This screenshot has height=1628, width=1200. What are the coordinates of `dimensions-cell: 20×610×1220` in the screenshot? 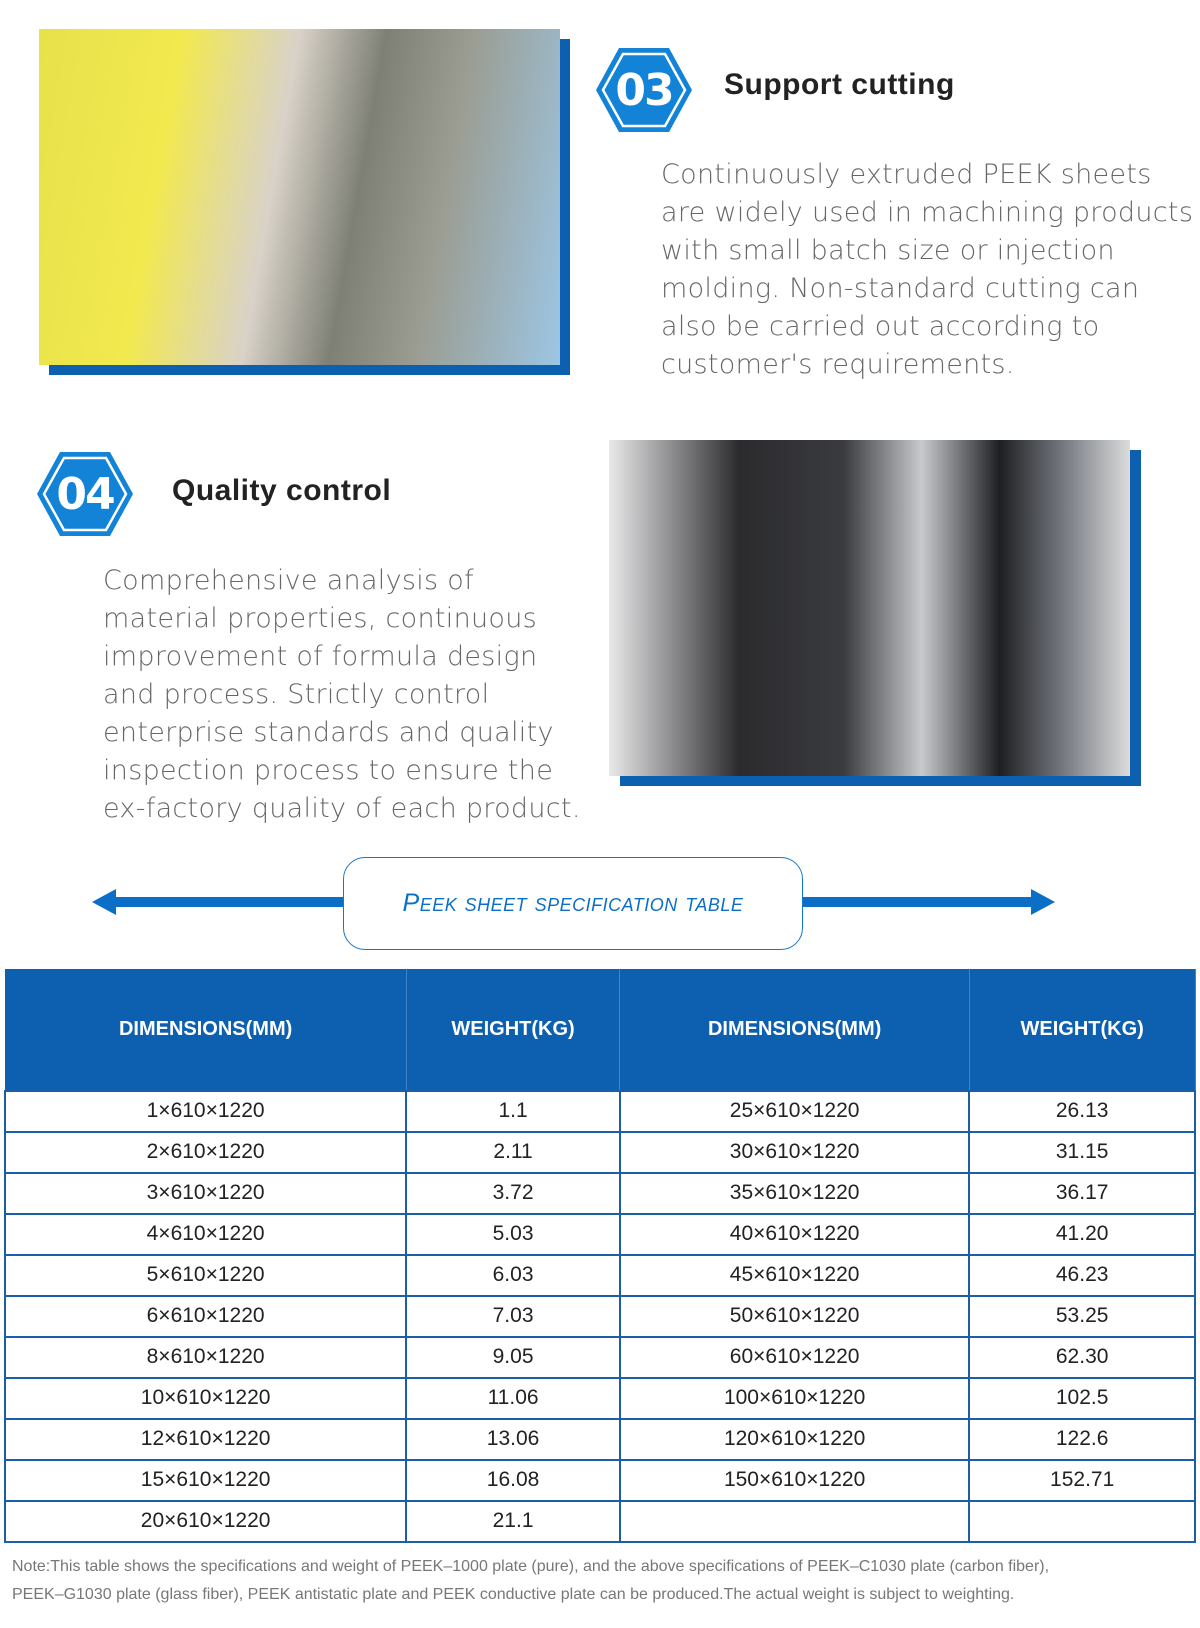 It's located at (205, 1521).